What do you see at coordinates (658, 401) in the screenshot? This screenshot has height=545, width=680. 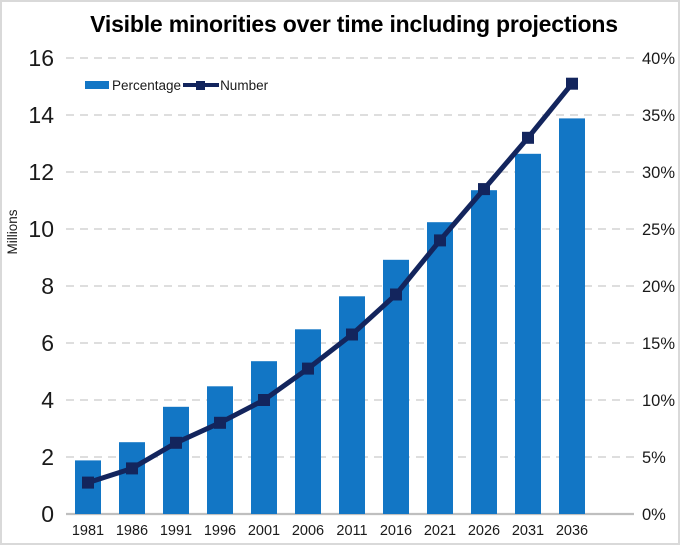 I see `right-tick-label: 10%` at bounding box center [658, 401].